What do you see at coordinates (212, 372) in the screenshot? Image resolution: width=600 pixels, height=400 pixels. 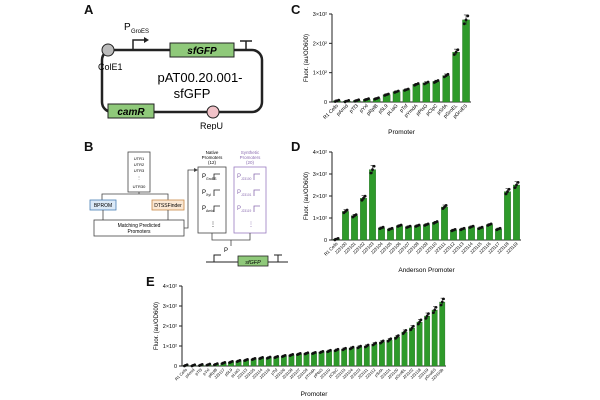 I see `category-label: pRplB` at bounding box center [212, 372].